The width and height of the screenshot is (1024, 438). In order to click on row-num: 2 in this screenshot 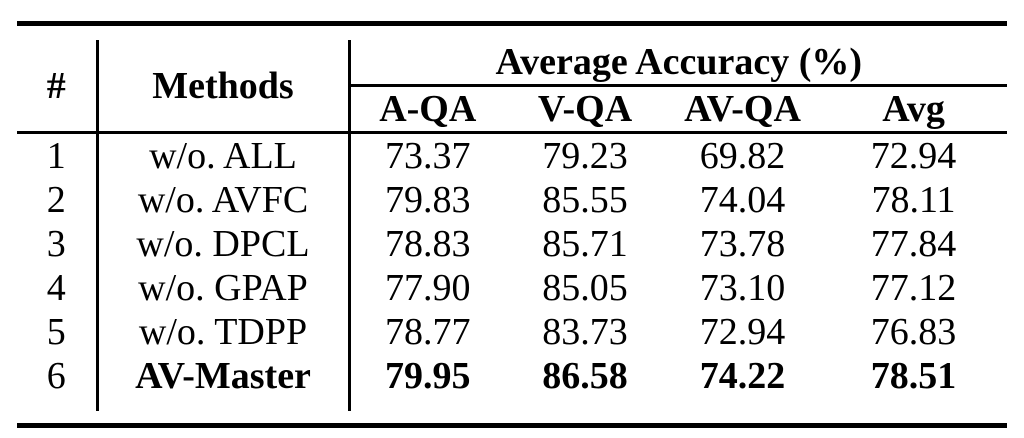, I will do `click(58, 200)`.